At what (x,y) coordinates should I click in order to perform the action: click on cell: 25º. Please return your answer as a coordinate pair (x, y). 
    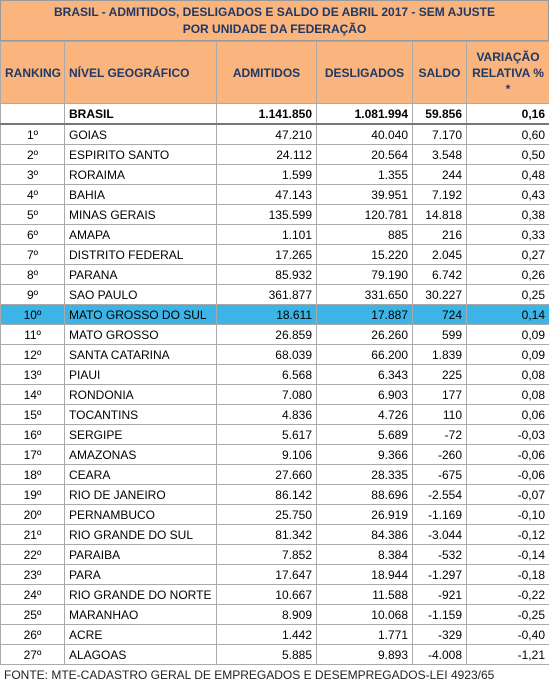
    Looking at the image, I should click on (33, 615).